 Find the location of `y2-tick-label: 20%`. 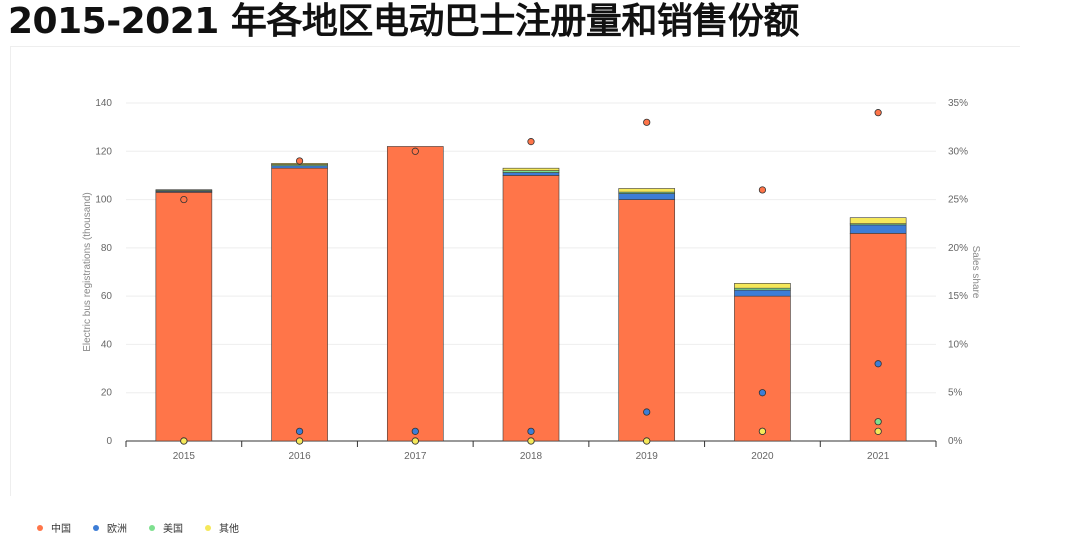

y2-tick-label: 20% is located at coordinates (958, 248).